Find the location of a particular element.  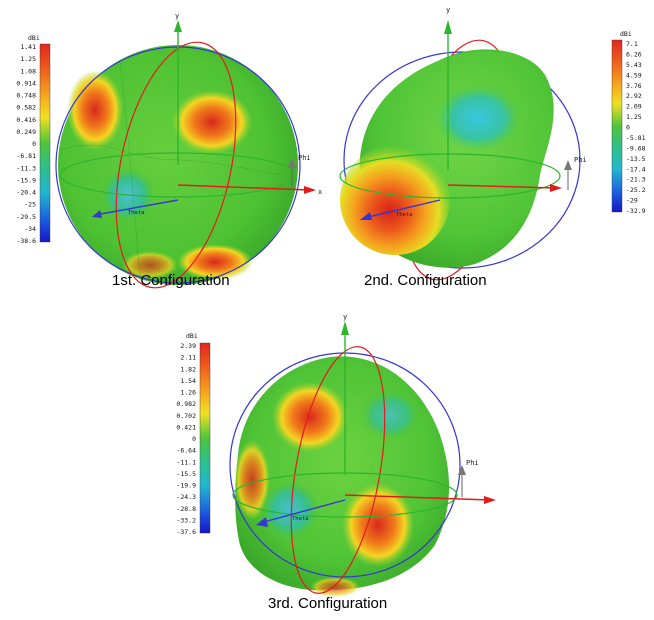

scale-tick-label: -28.8 is located at coordinates (186, 509).